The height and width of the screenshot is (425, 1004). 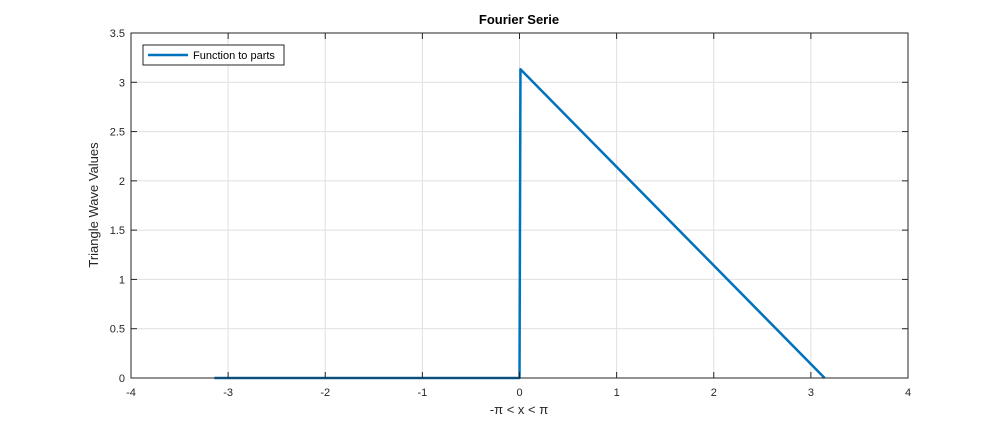 What do you see at coordinates (93, 205) in the screenshot?
I see `y-axis-label: Triangle Wave Values` at bounding box center [93, 205].